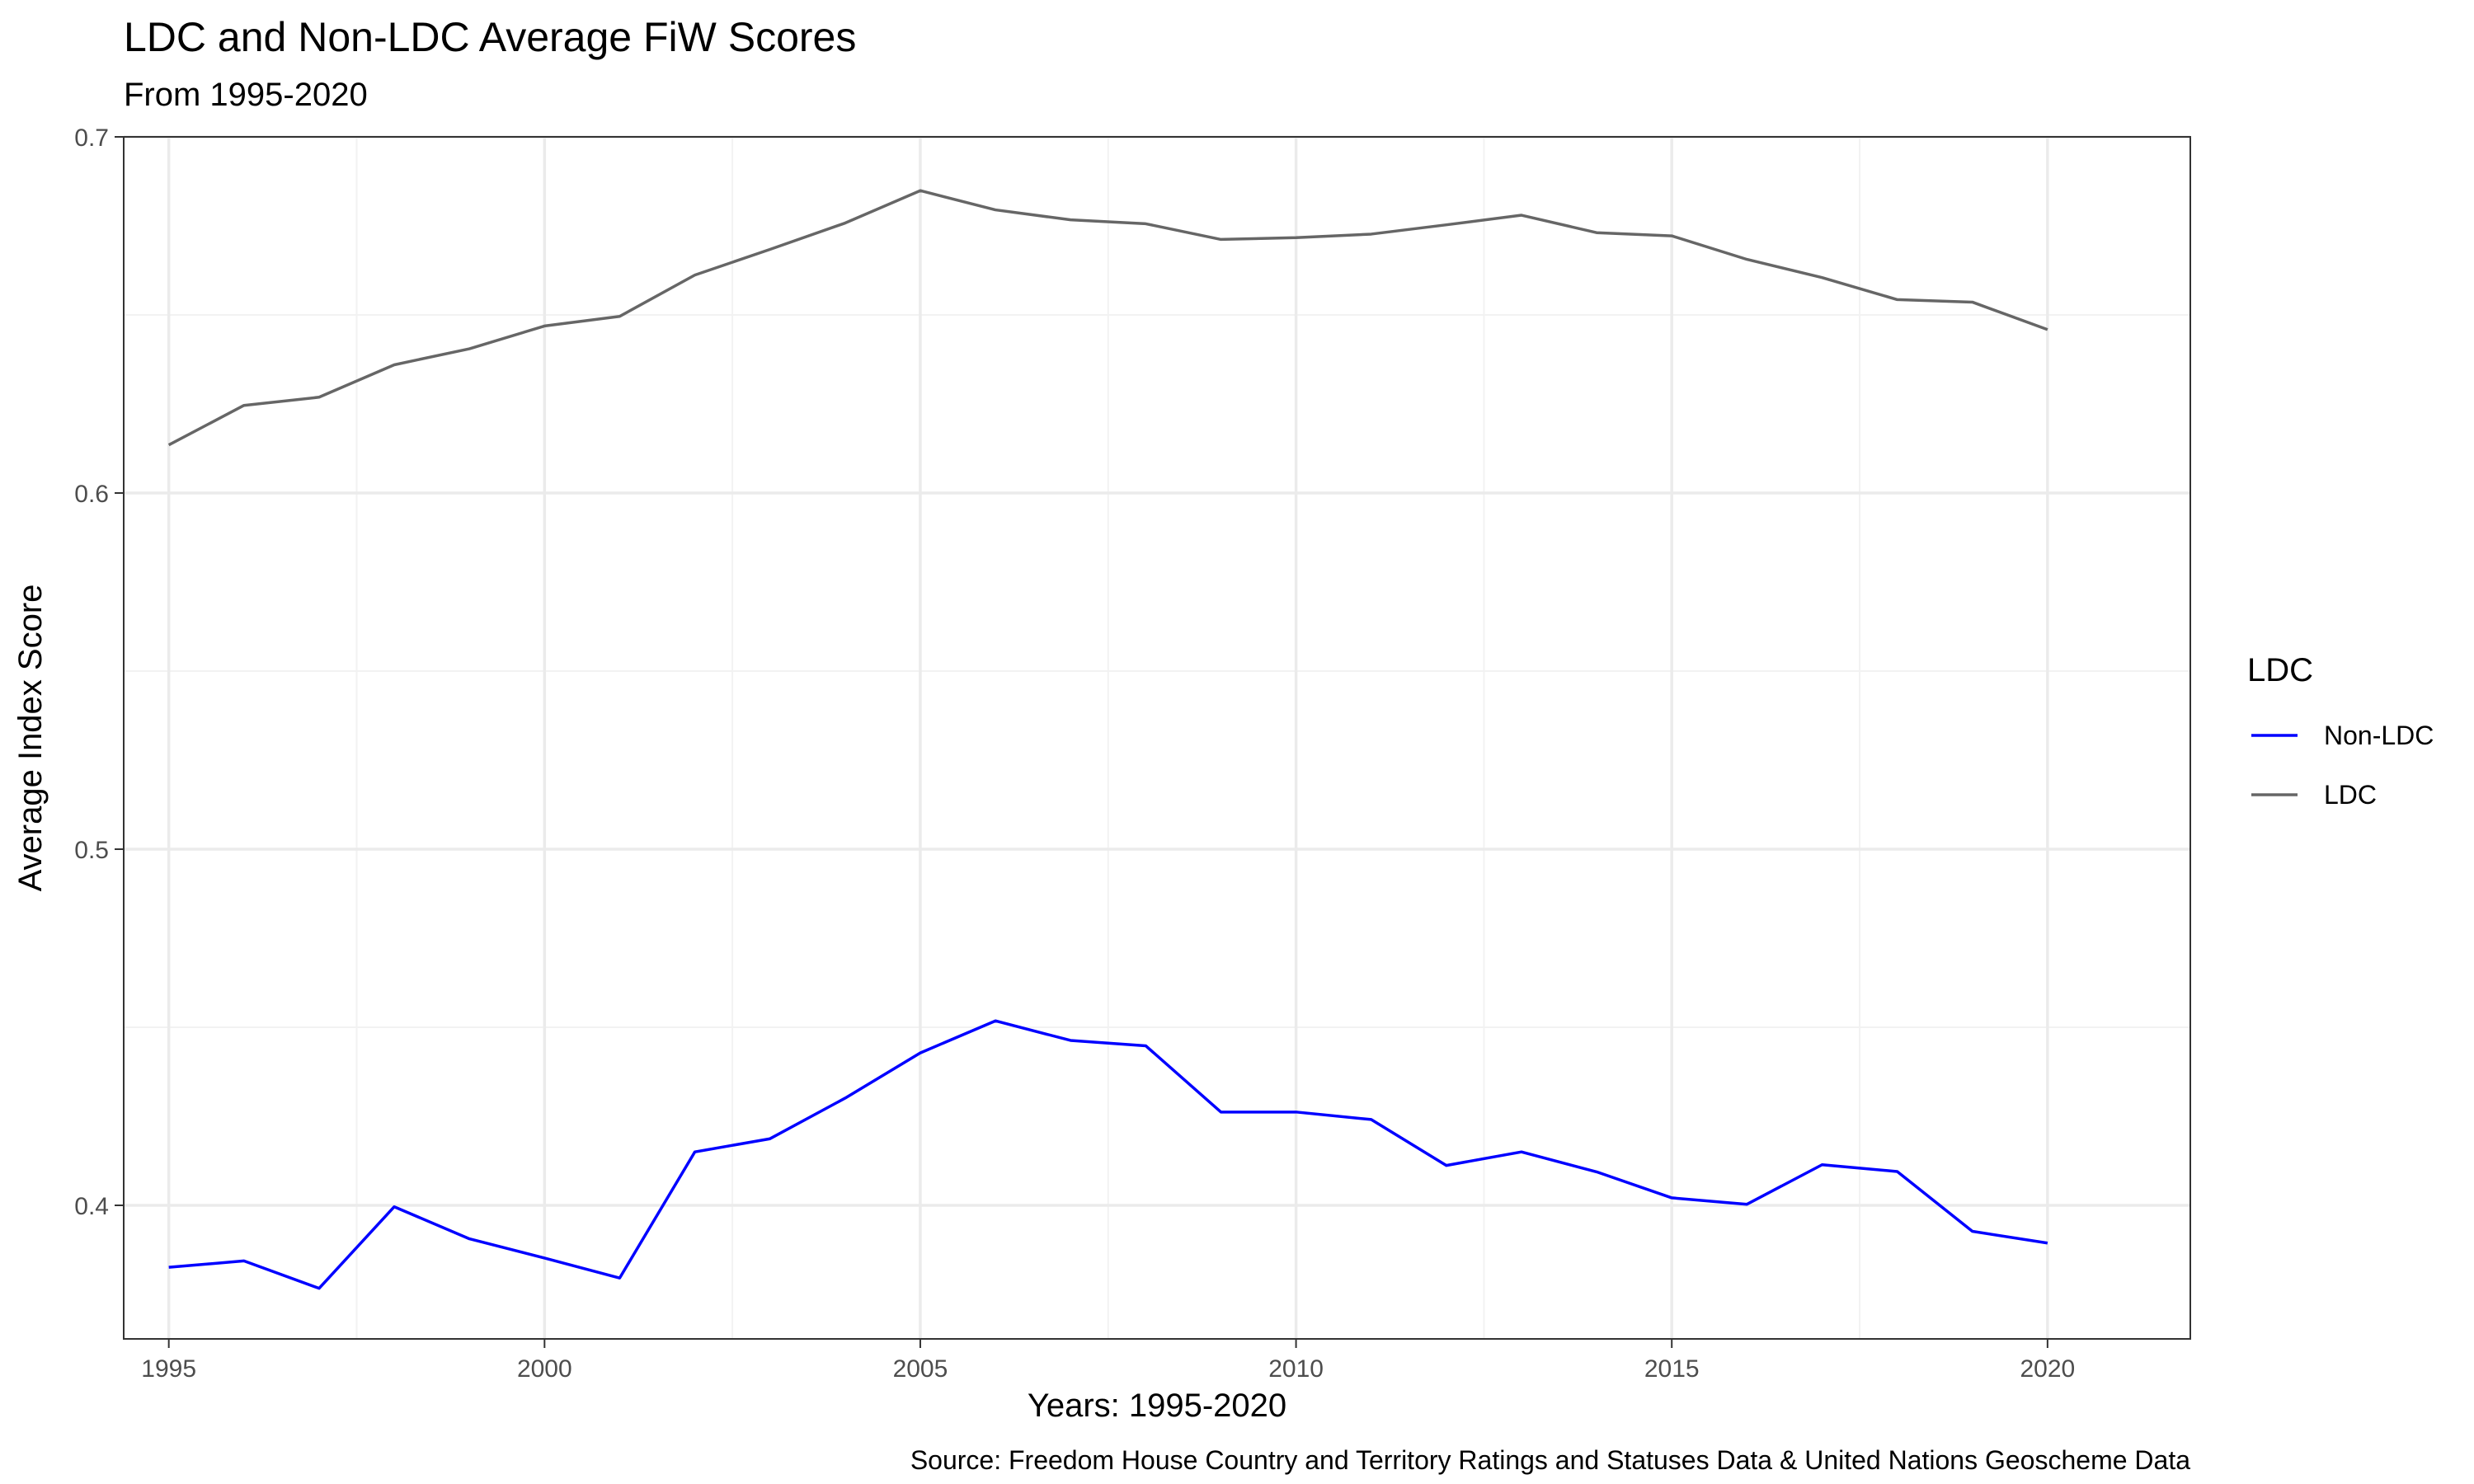 The height and width of the screenshot is (1484, 2474). Describe the element at coordinates (544, 1369) in the screenshot. I see `x-tick-label-1: 2000` at that location.